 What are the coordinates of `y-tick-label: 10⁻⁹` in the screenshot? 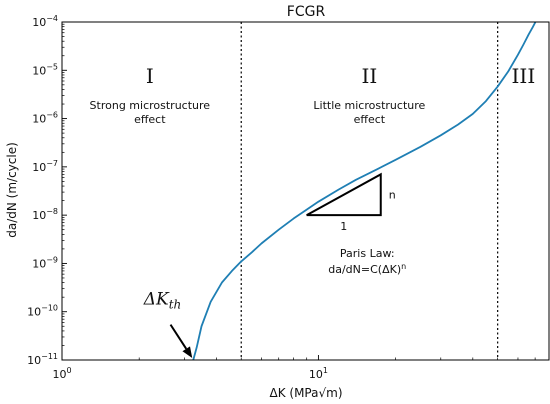 It's located at (45, 262).